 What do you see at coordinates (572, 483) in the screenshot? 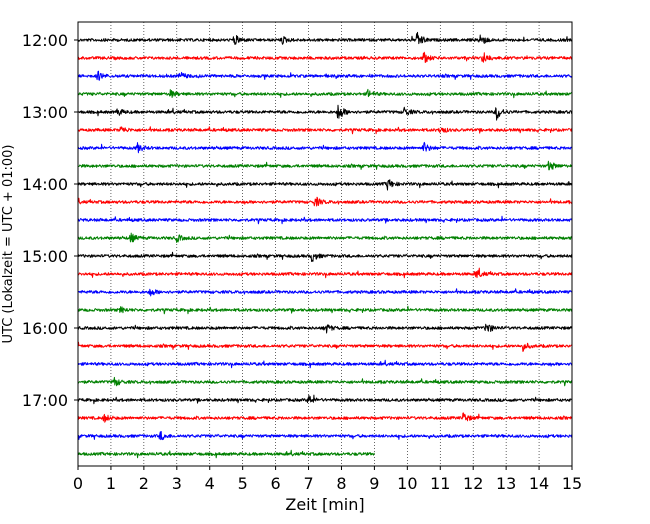
I see `x-tick-label: 15` at bounding box center [572, 483].